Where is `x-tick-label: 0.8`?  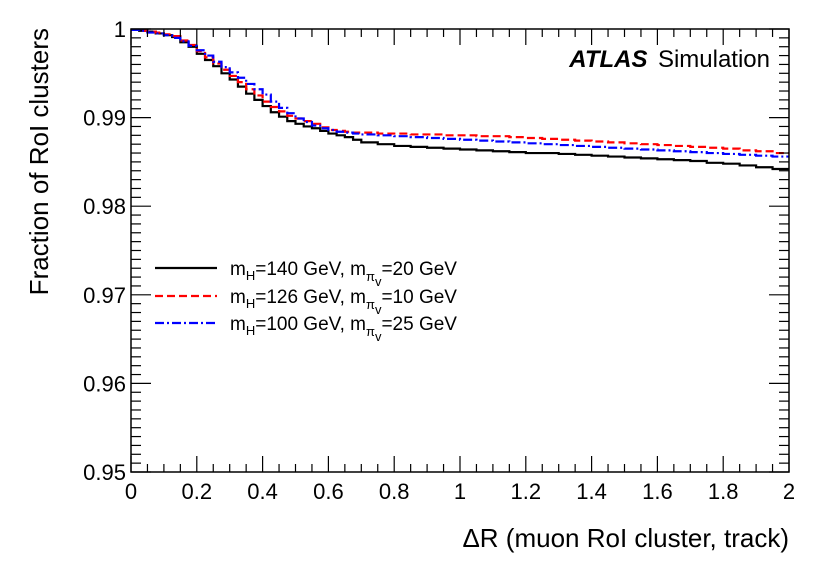 x-tick-label: 0.8 is located at coordinates (394, 491).